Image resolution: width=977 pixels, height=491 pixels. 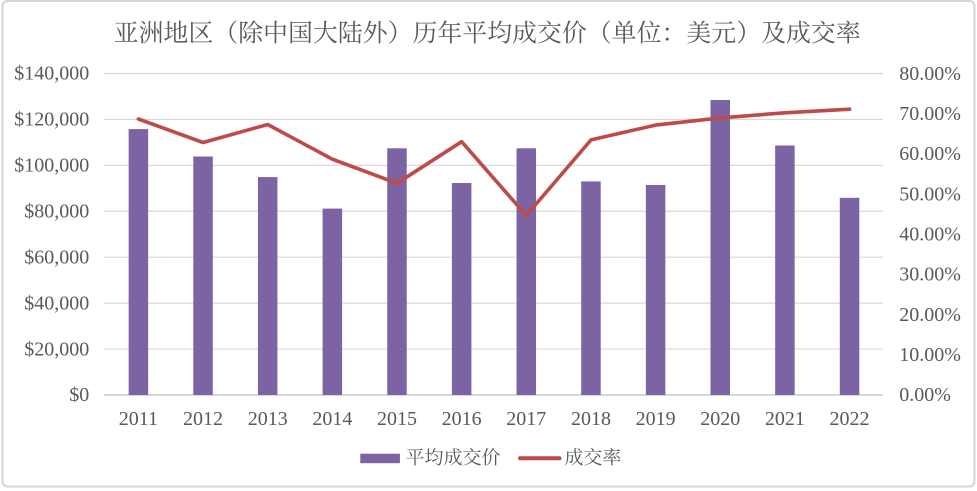 What do you see at coordinates (720, 419) in the screenshot?
I see `svg-text: 2020` at bounding box center [720, 419].